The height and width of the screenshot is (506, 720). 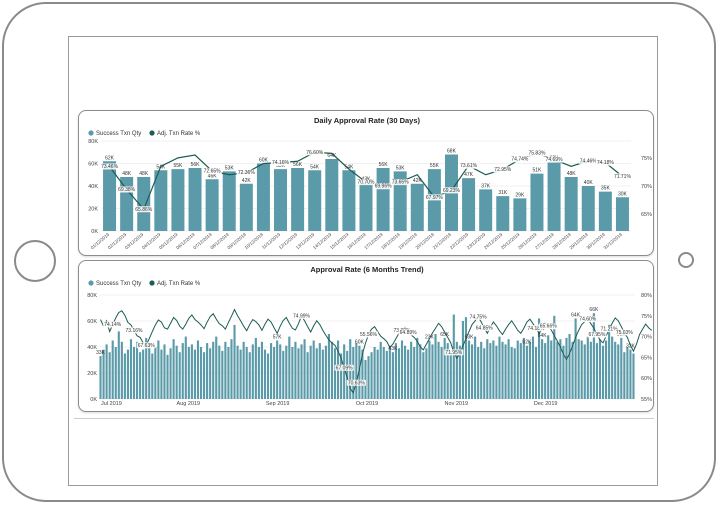 What do you see at coordinates (486, 186) in the screenshot?
I see `bar-data-label: 37K` at bounding box center [486, 186].